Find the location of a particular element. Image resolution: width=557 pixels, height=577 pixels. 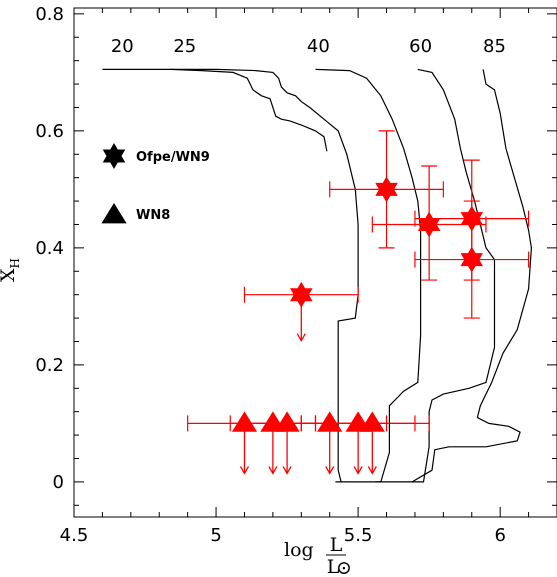

x-axis-label-sun-symbol: ⊙ is located at coordinates (344, 567).